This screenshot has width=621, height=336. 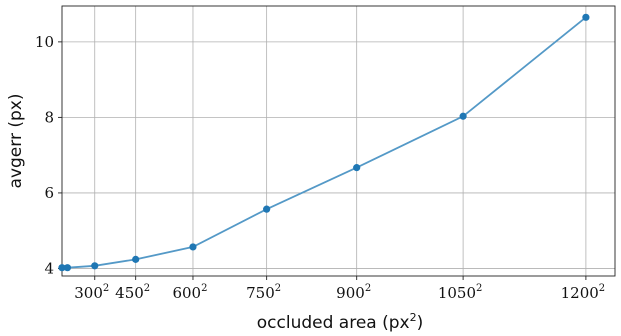 What do you see at coordinates (49, 193) in the screenshot?
I see `y-tick-label: 6` at bounding box center [49, 193].